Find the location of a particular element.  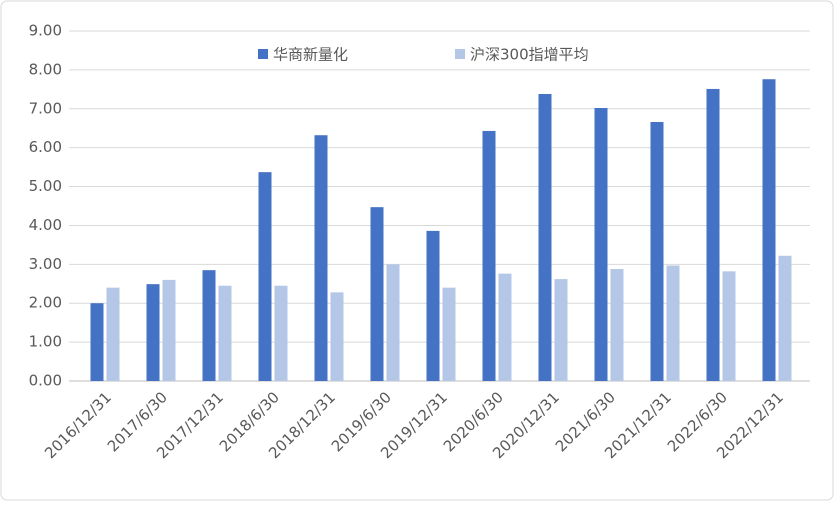

y-tick-label: 7.00 is located at coordinates (45, 108).